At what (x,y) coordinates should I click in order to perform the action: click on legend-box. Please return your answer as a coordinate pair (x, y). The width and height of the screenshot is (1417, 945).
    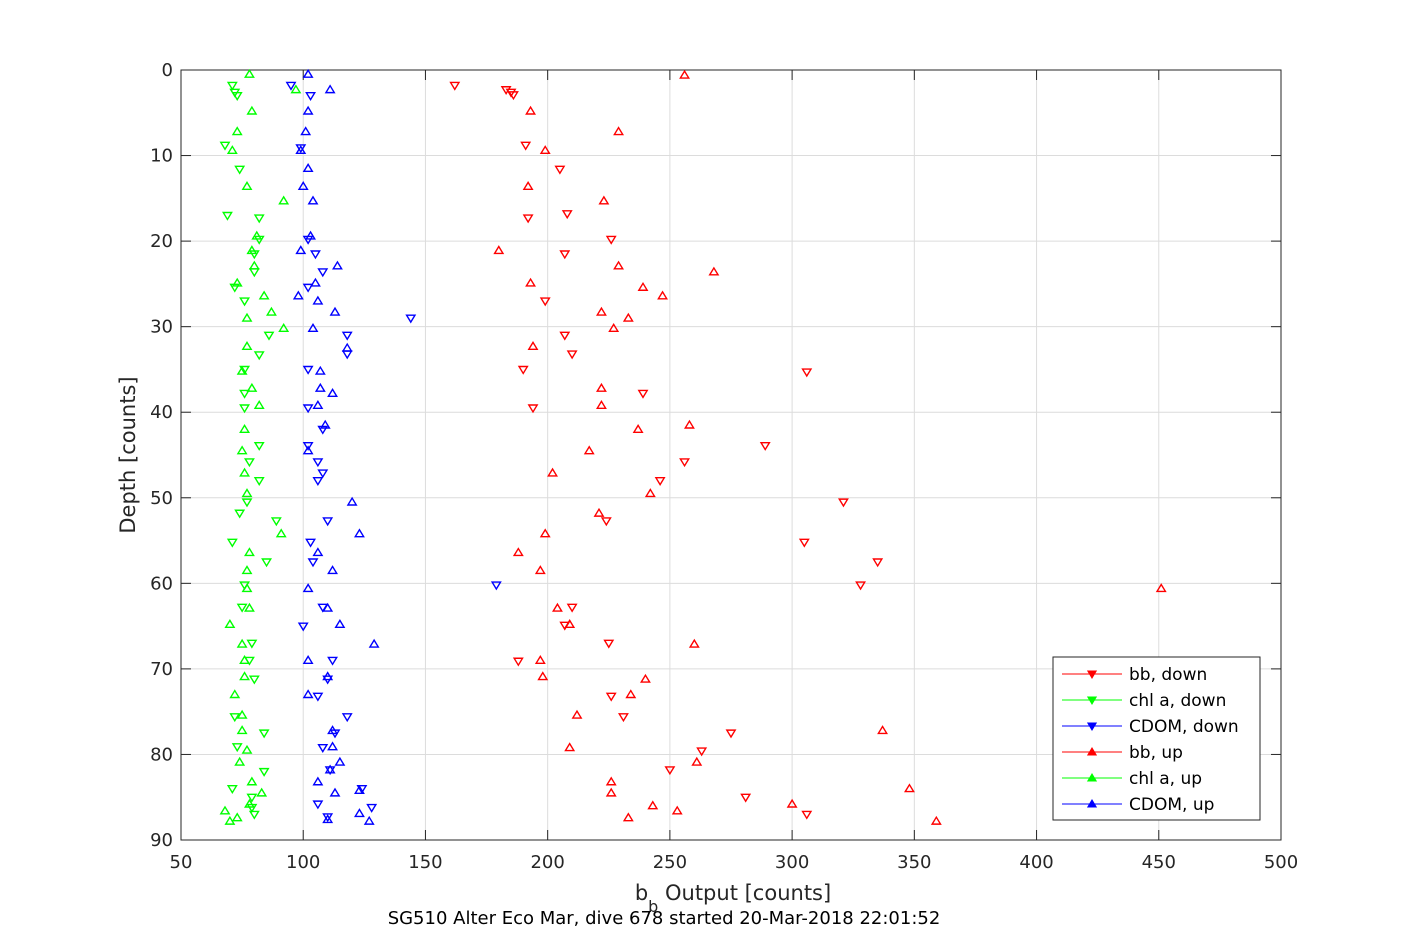
    Looking at the image, I should click on (1156, 738).